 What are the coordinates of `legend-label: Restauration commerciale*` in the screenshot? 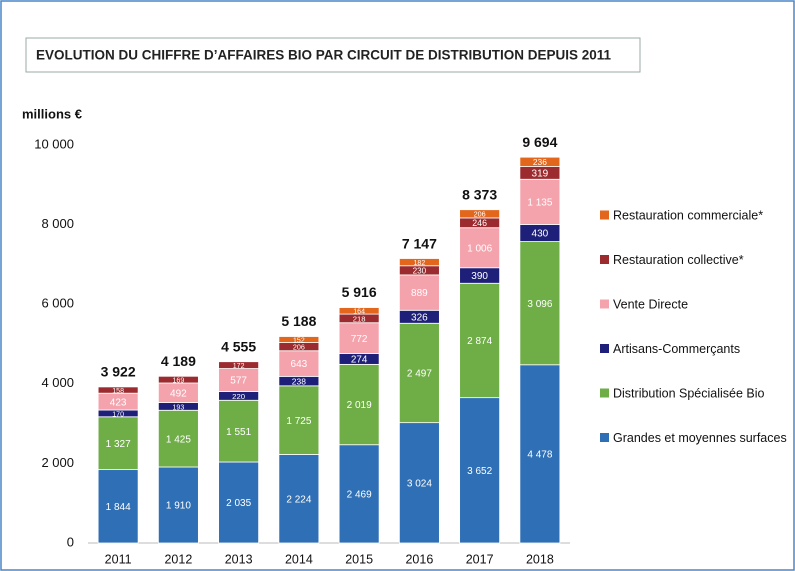 It's located at (688, 215).